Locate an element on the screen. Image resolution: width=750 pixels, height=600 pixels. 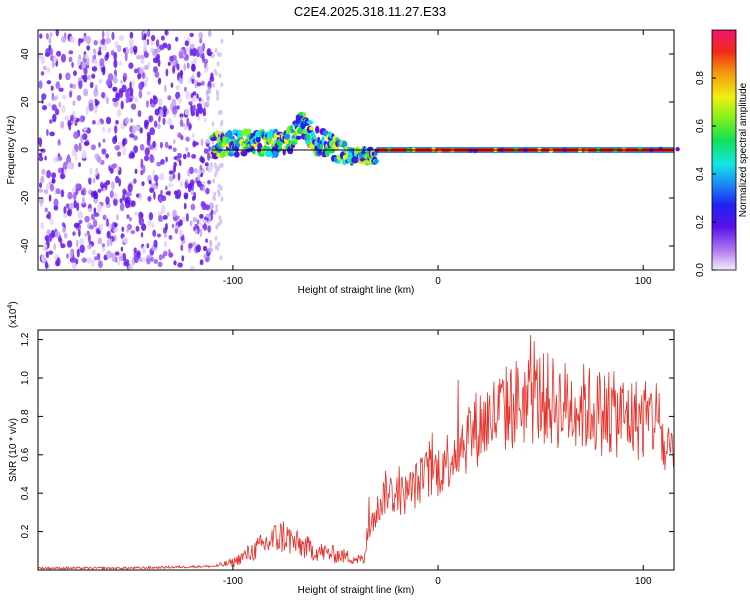
snr-scale-exponent: 4 is located at coordinates (10, 307).